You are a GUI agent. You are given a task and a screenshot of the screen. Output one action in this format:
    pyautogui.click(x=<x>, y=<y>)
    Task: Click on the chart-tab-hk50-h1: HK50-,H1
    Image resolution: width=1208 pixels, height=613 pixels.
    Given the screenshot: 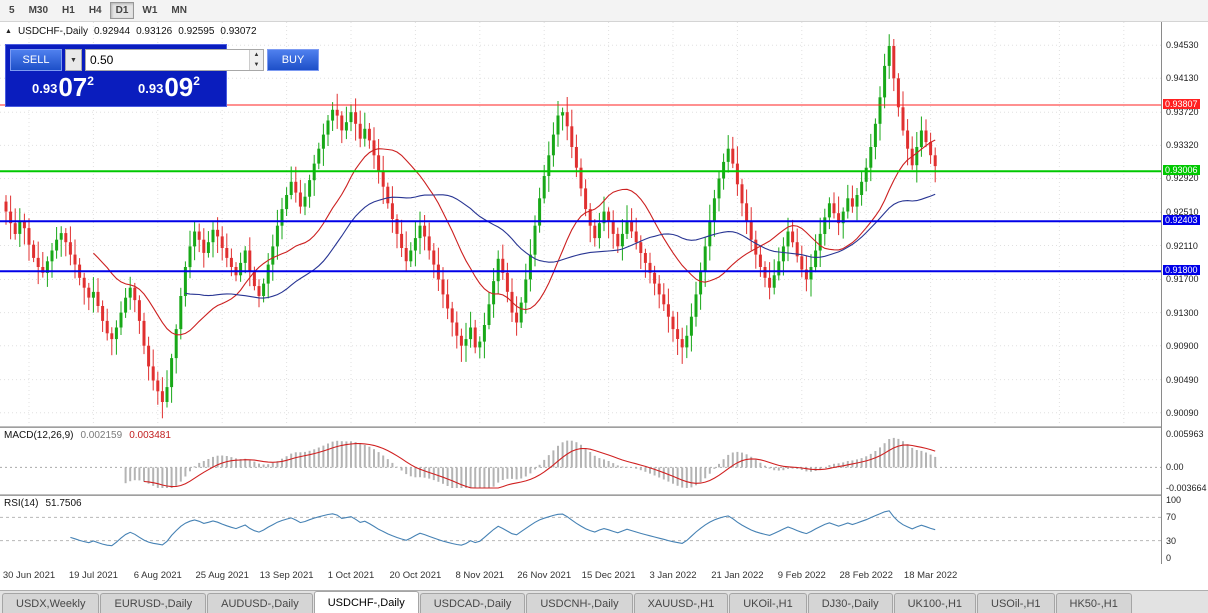 What is the action you would take?
    pyautogui.click(x=1093, y=603)
    